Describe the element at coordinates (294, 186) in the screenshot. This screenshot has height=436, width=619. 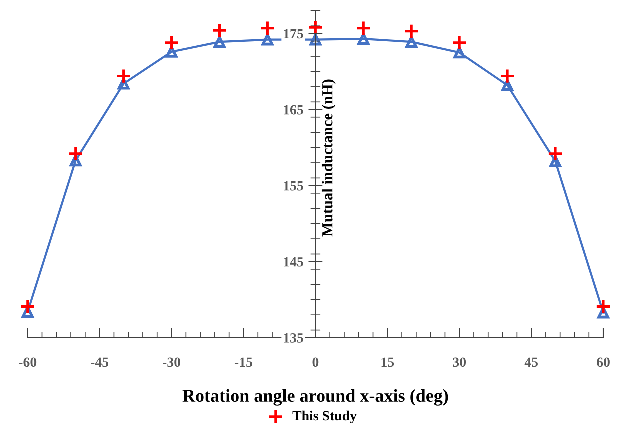
I see `y-tick-label: 155` at that location.